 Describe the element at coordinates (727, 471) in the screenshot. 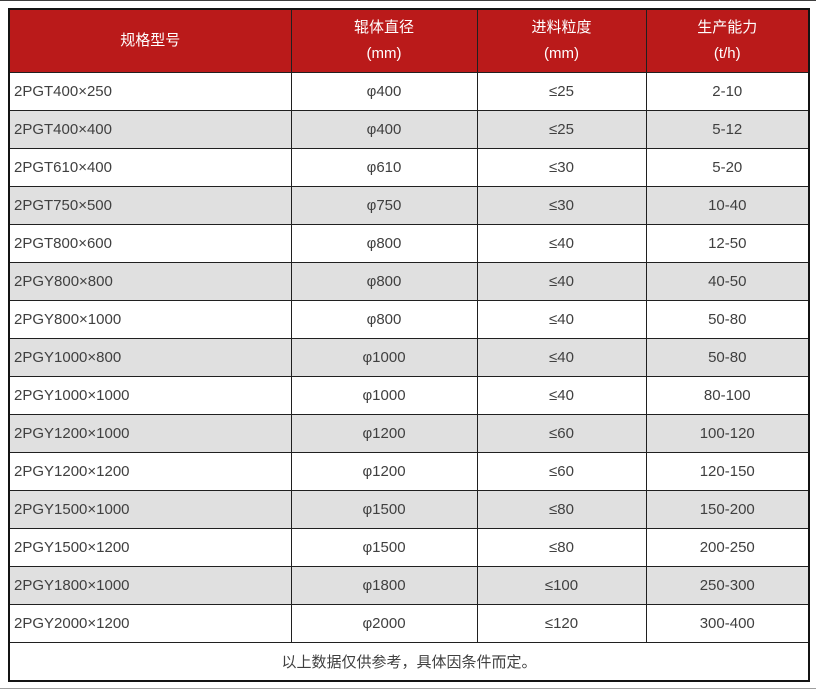

I see `capacity-cell: 120-150` at that location.